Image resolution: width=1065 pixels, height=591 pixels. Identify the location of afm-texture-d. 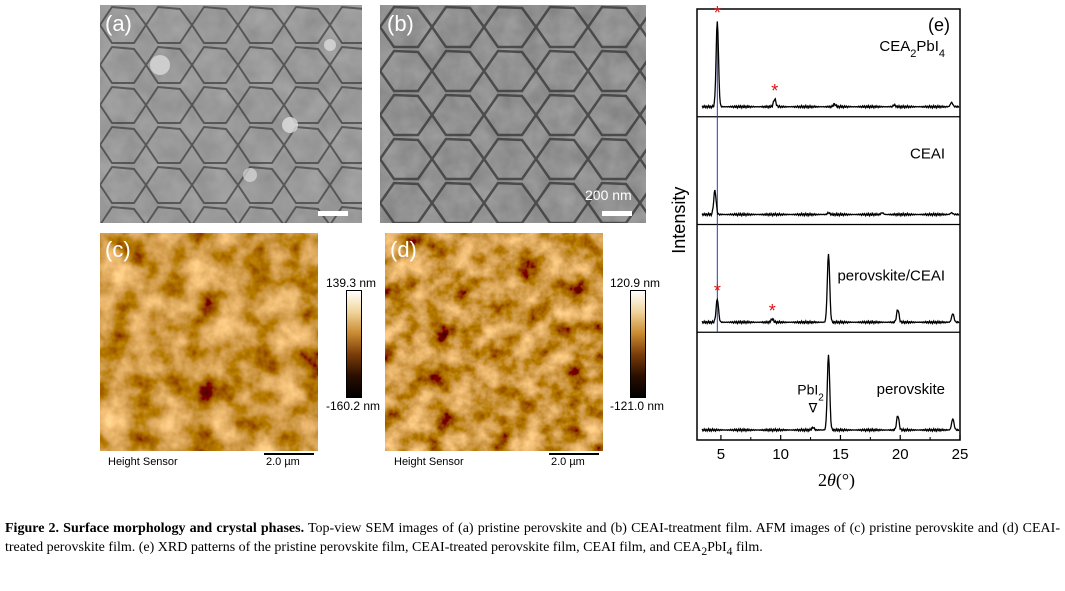
(494, 342).